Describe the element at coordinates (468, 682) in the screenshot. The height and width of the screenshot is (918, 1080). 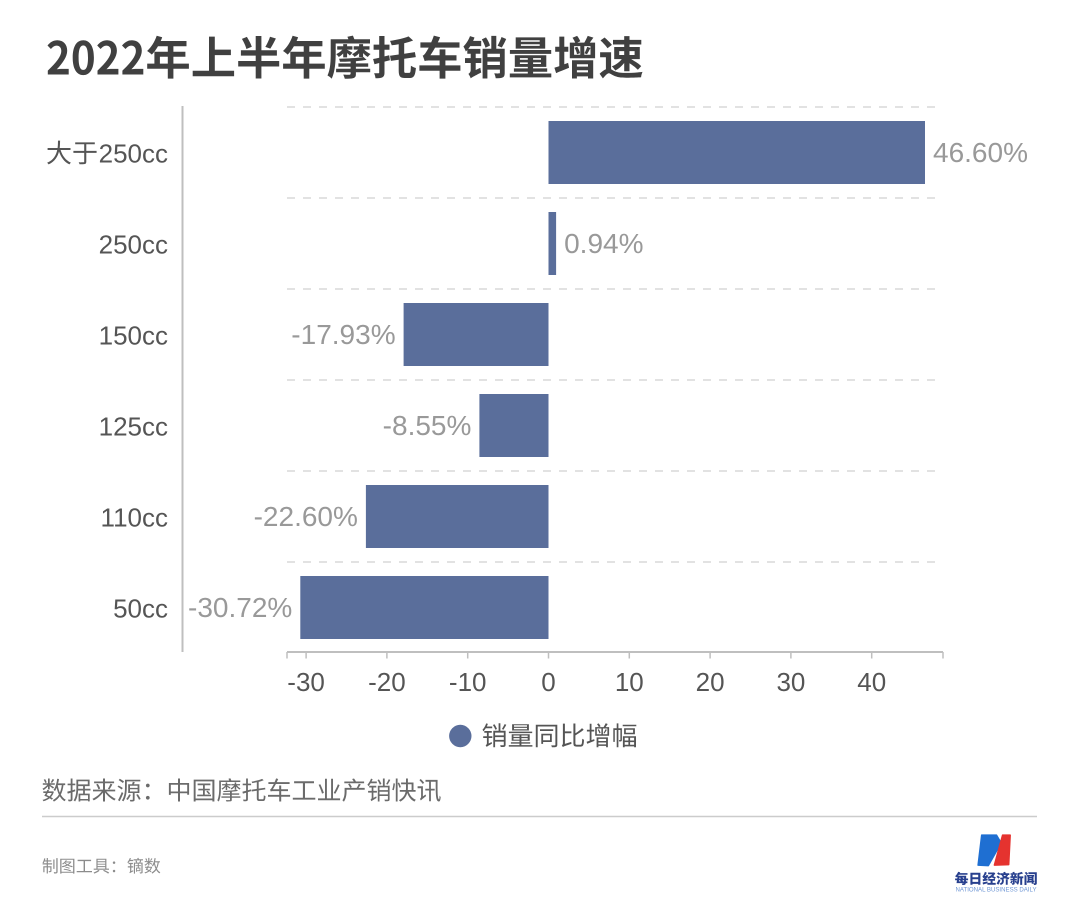
I see `svg-text: -10` at that location.